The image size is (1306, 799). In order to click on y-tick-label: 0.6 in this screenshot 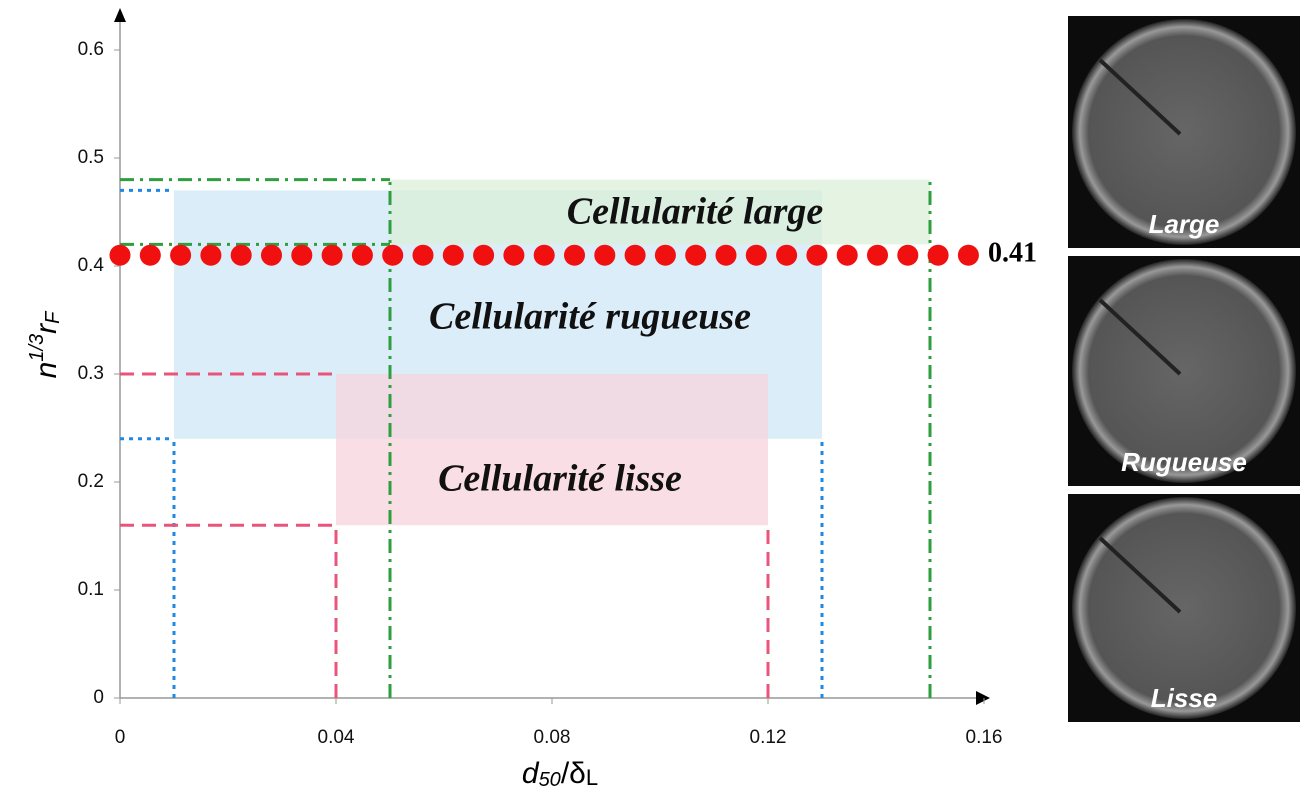, I will do `click(91, 49)`.